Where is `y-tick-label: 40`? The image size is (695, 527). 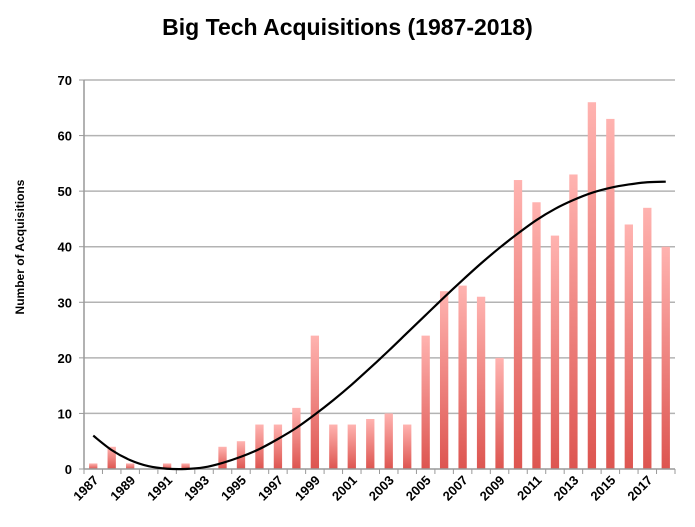 y-tick-label: 40 is located at coordinates (65, 247).